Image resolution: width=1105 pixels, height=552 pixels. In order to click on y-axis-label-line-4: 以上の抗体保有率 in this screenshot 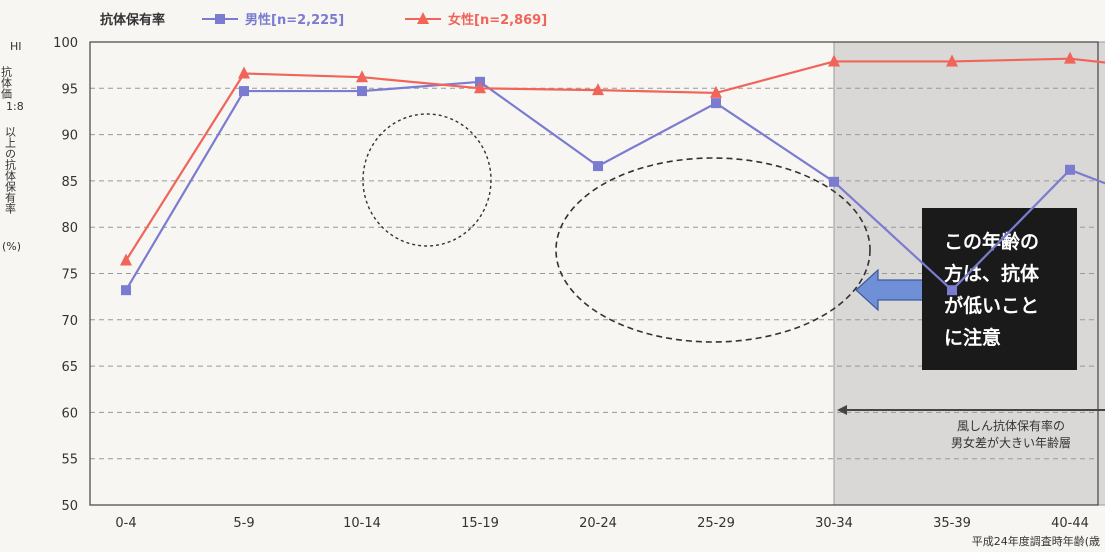, I will do `click(10, 170)`.